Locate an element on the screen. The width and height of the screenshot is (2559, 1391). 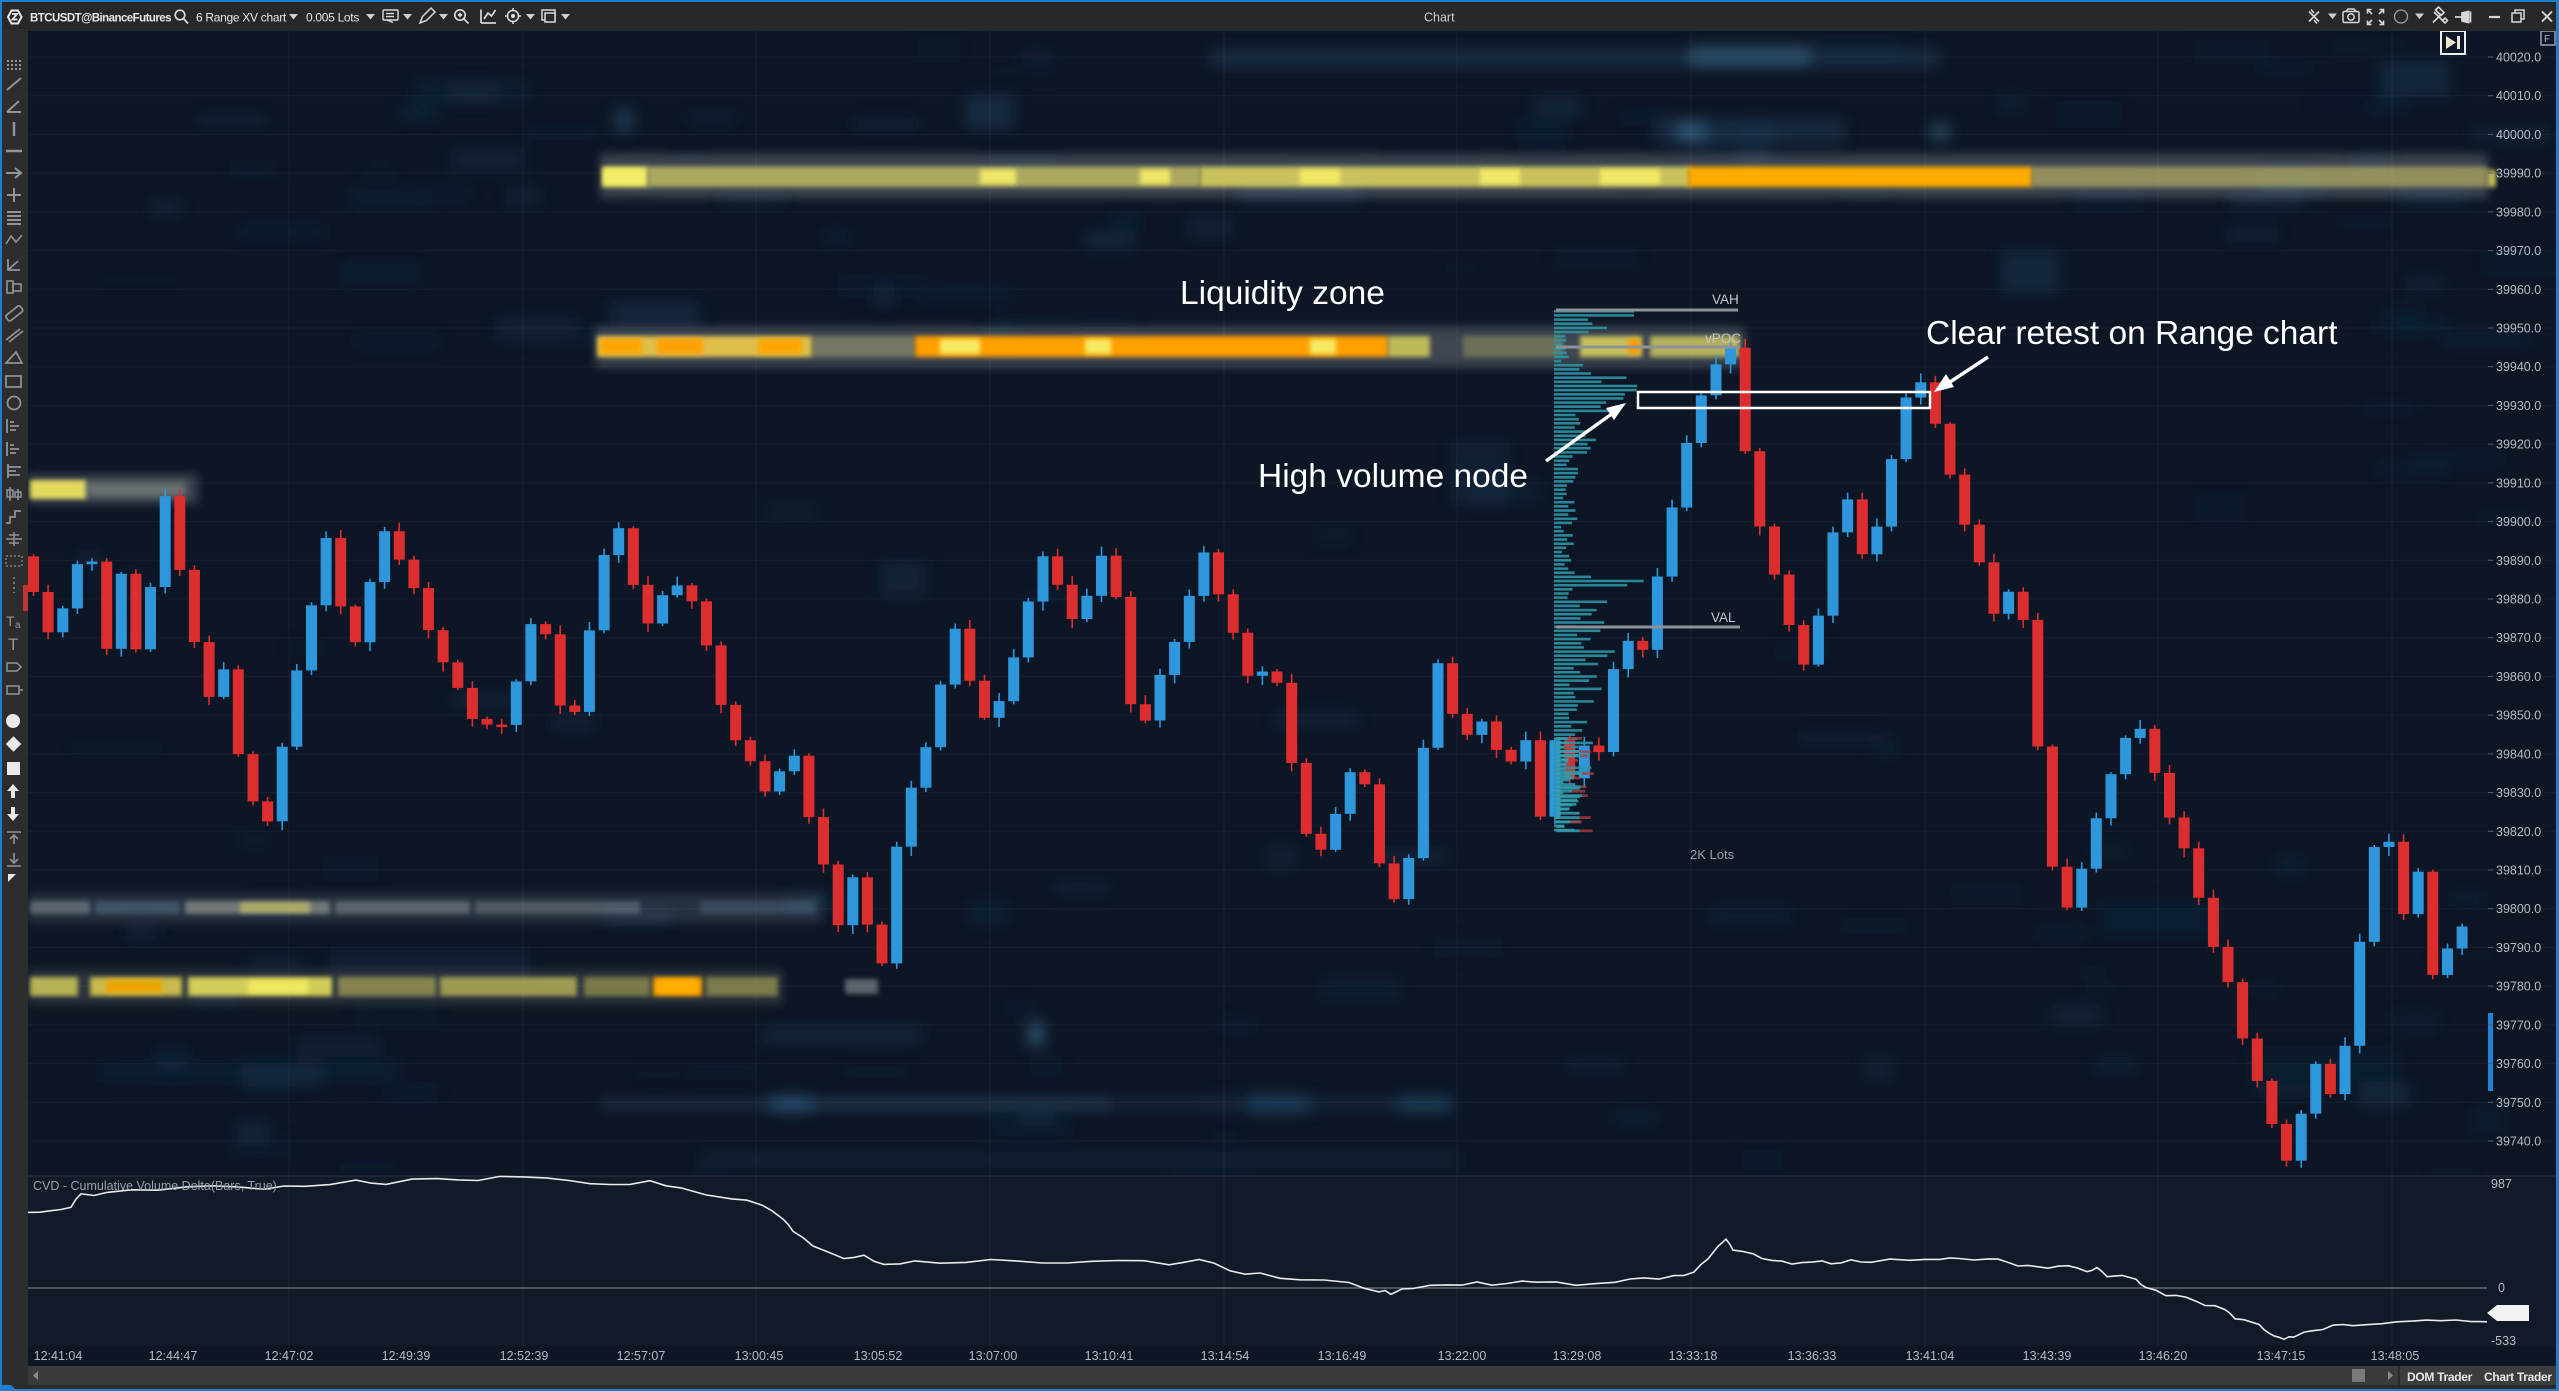
svg-text: 39770.0 is located at coordinates (2518, 1025).